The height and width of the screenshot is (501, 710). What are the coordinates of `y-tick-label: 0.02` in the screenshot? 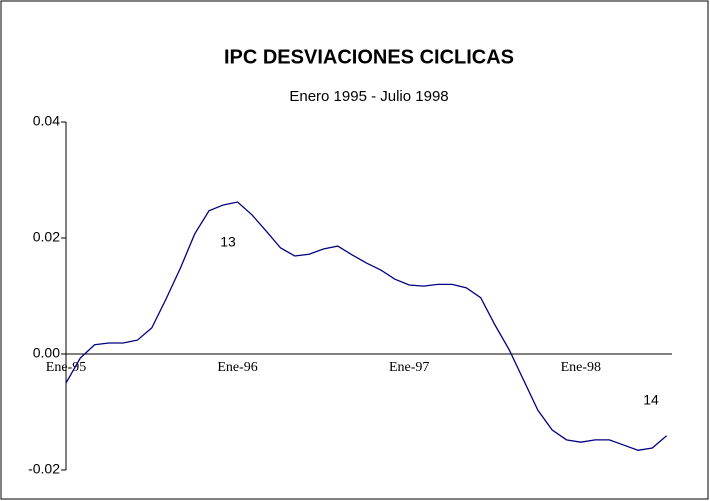 It's located at (46, 237).